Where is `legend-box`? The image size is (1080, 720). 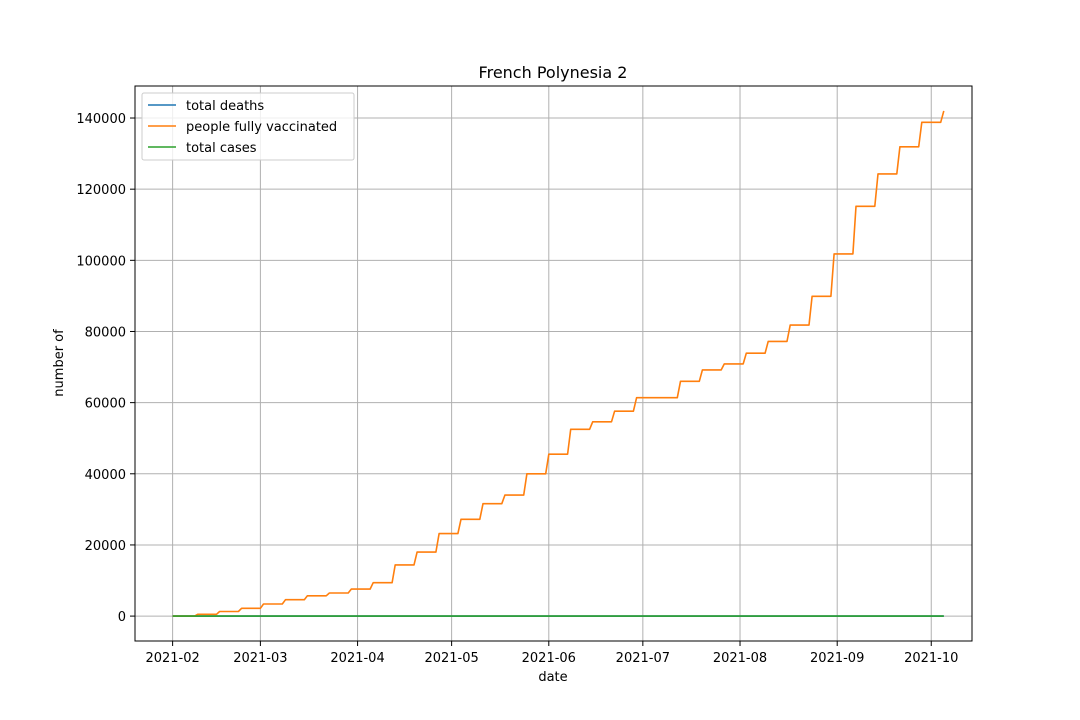 legend-box is located at coordinates (248, 126).